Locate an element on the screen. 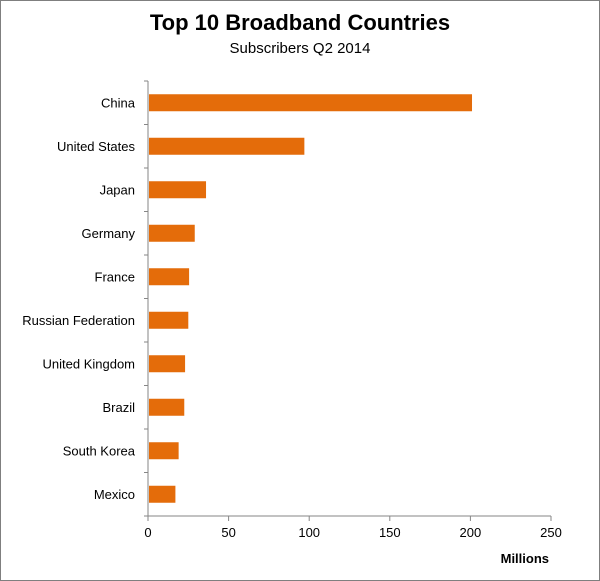  category-label: France is located at coordinates (115, 276).